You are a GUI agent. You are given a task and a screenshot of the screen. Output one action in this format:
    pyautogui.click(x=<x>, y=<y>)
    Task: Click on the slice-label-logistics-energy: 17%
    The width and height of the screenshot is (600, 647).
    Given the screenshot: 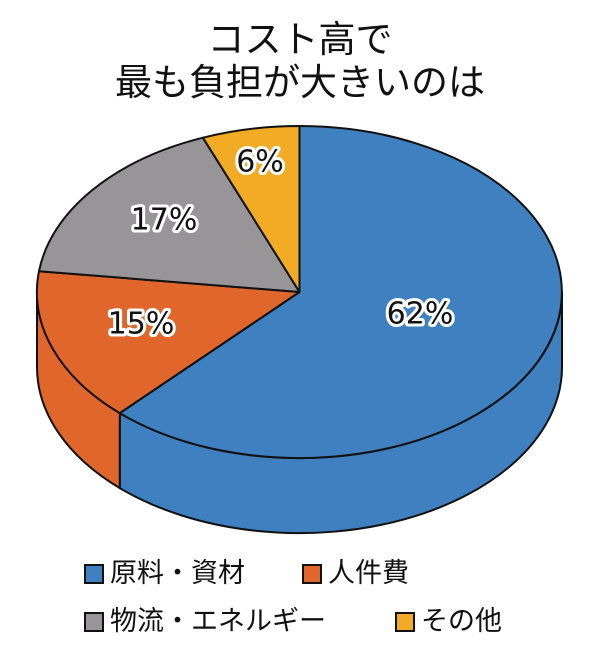 What is the action you would take?
    pyautogui.click(x=164, y=220)
    